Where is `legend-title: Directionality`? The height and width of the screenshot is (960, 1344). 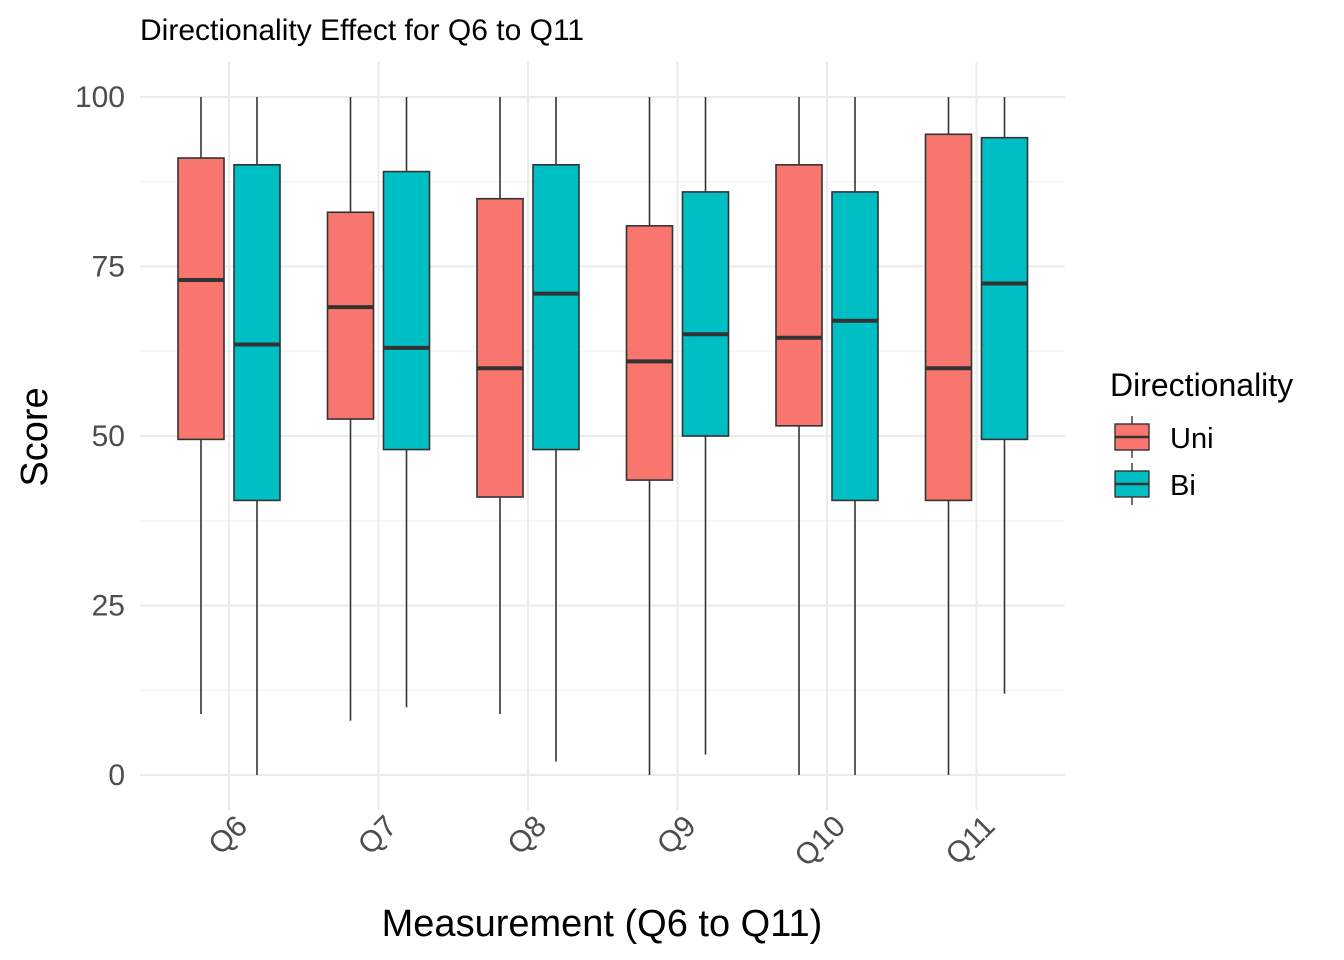
legend-title: Directionality is located at coordinates (1201, 385).